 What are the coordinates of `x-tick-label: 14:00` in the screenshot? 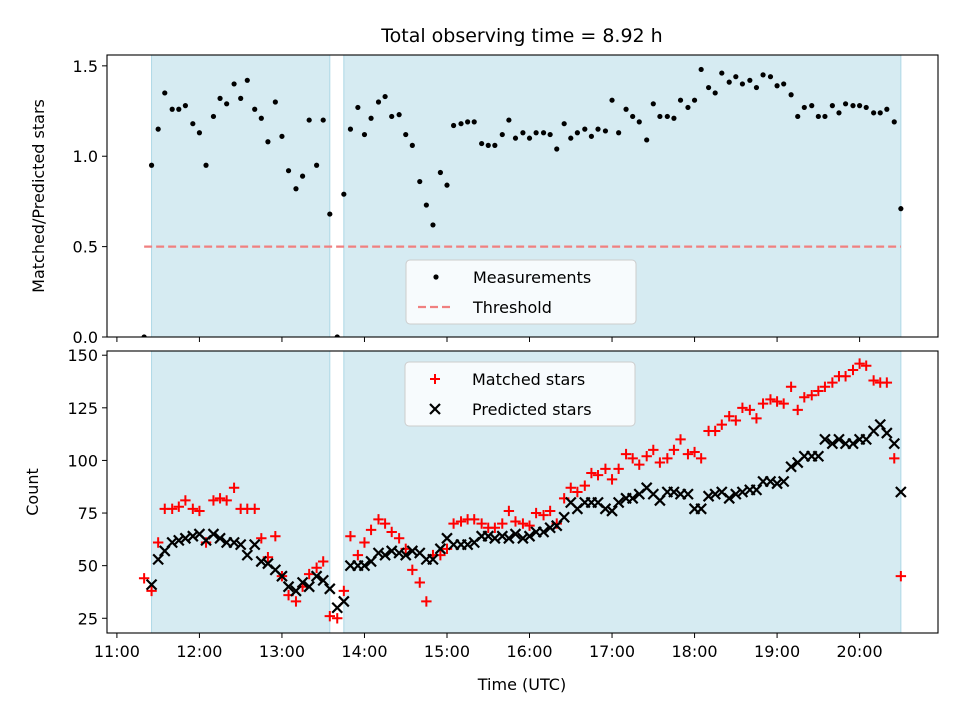 It's located at (364, 651).